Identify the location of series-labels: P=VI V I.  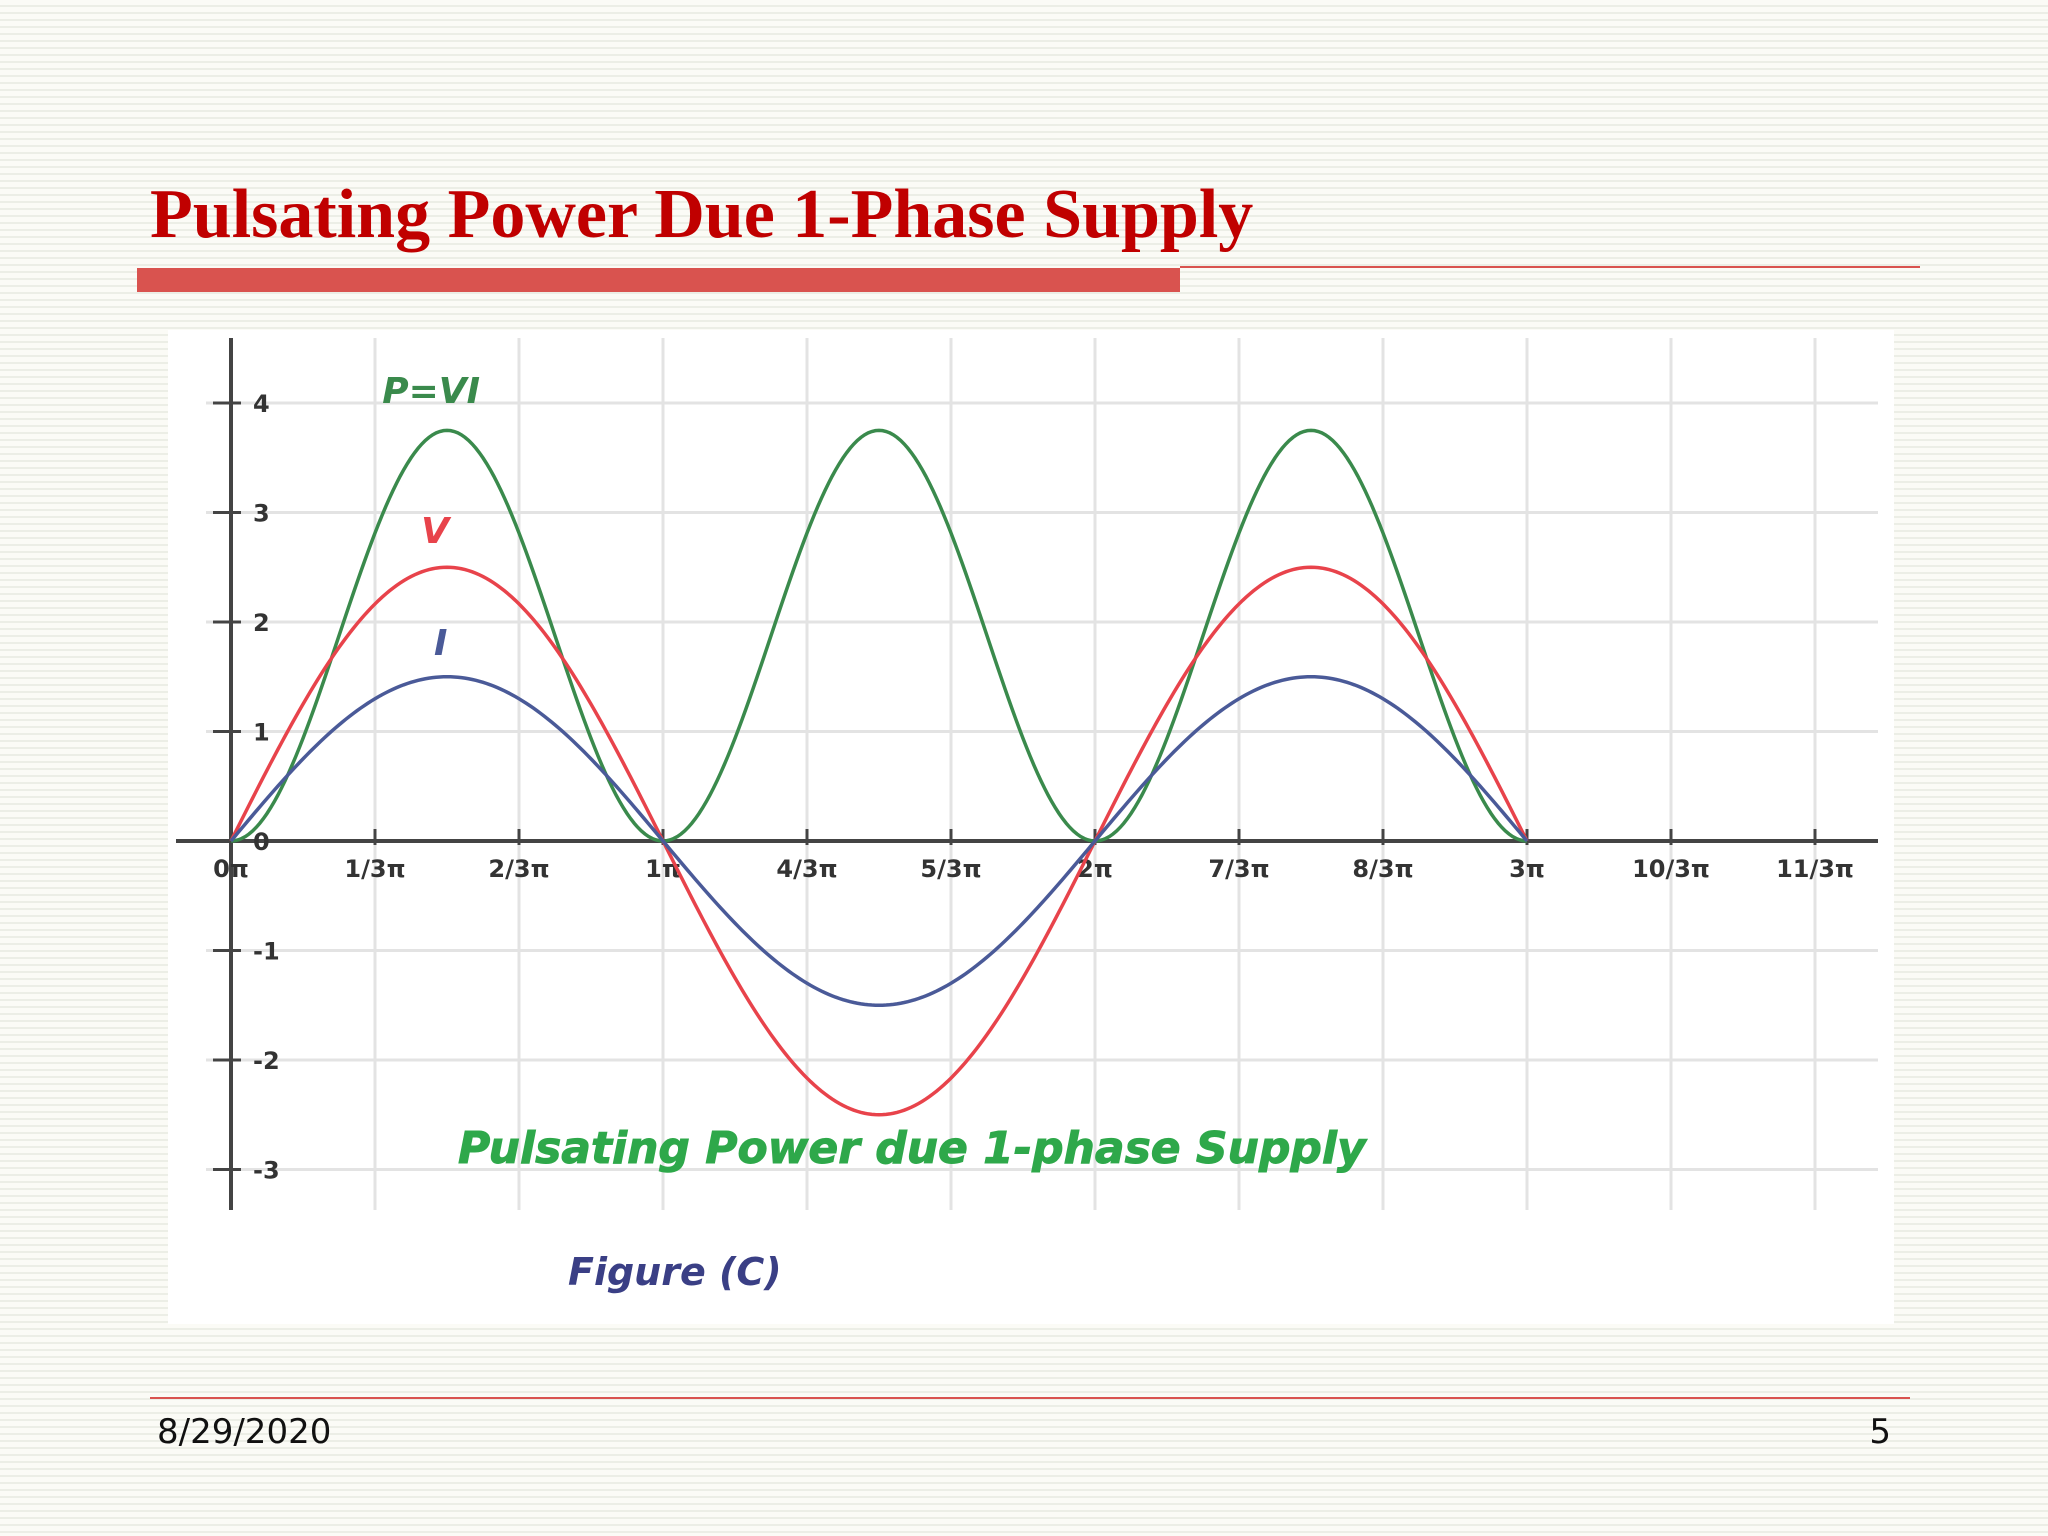
(431, 517).